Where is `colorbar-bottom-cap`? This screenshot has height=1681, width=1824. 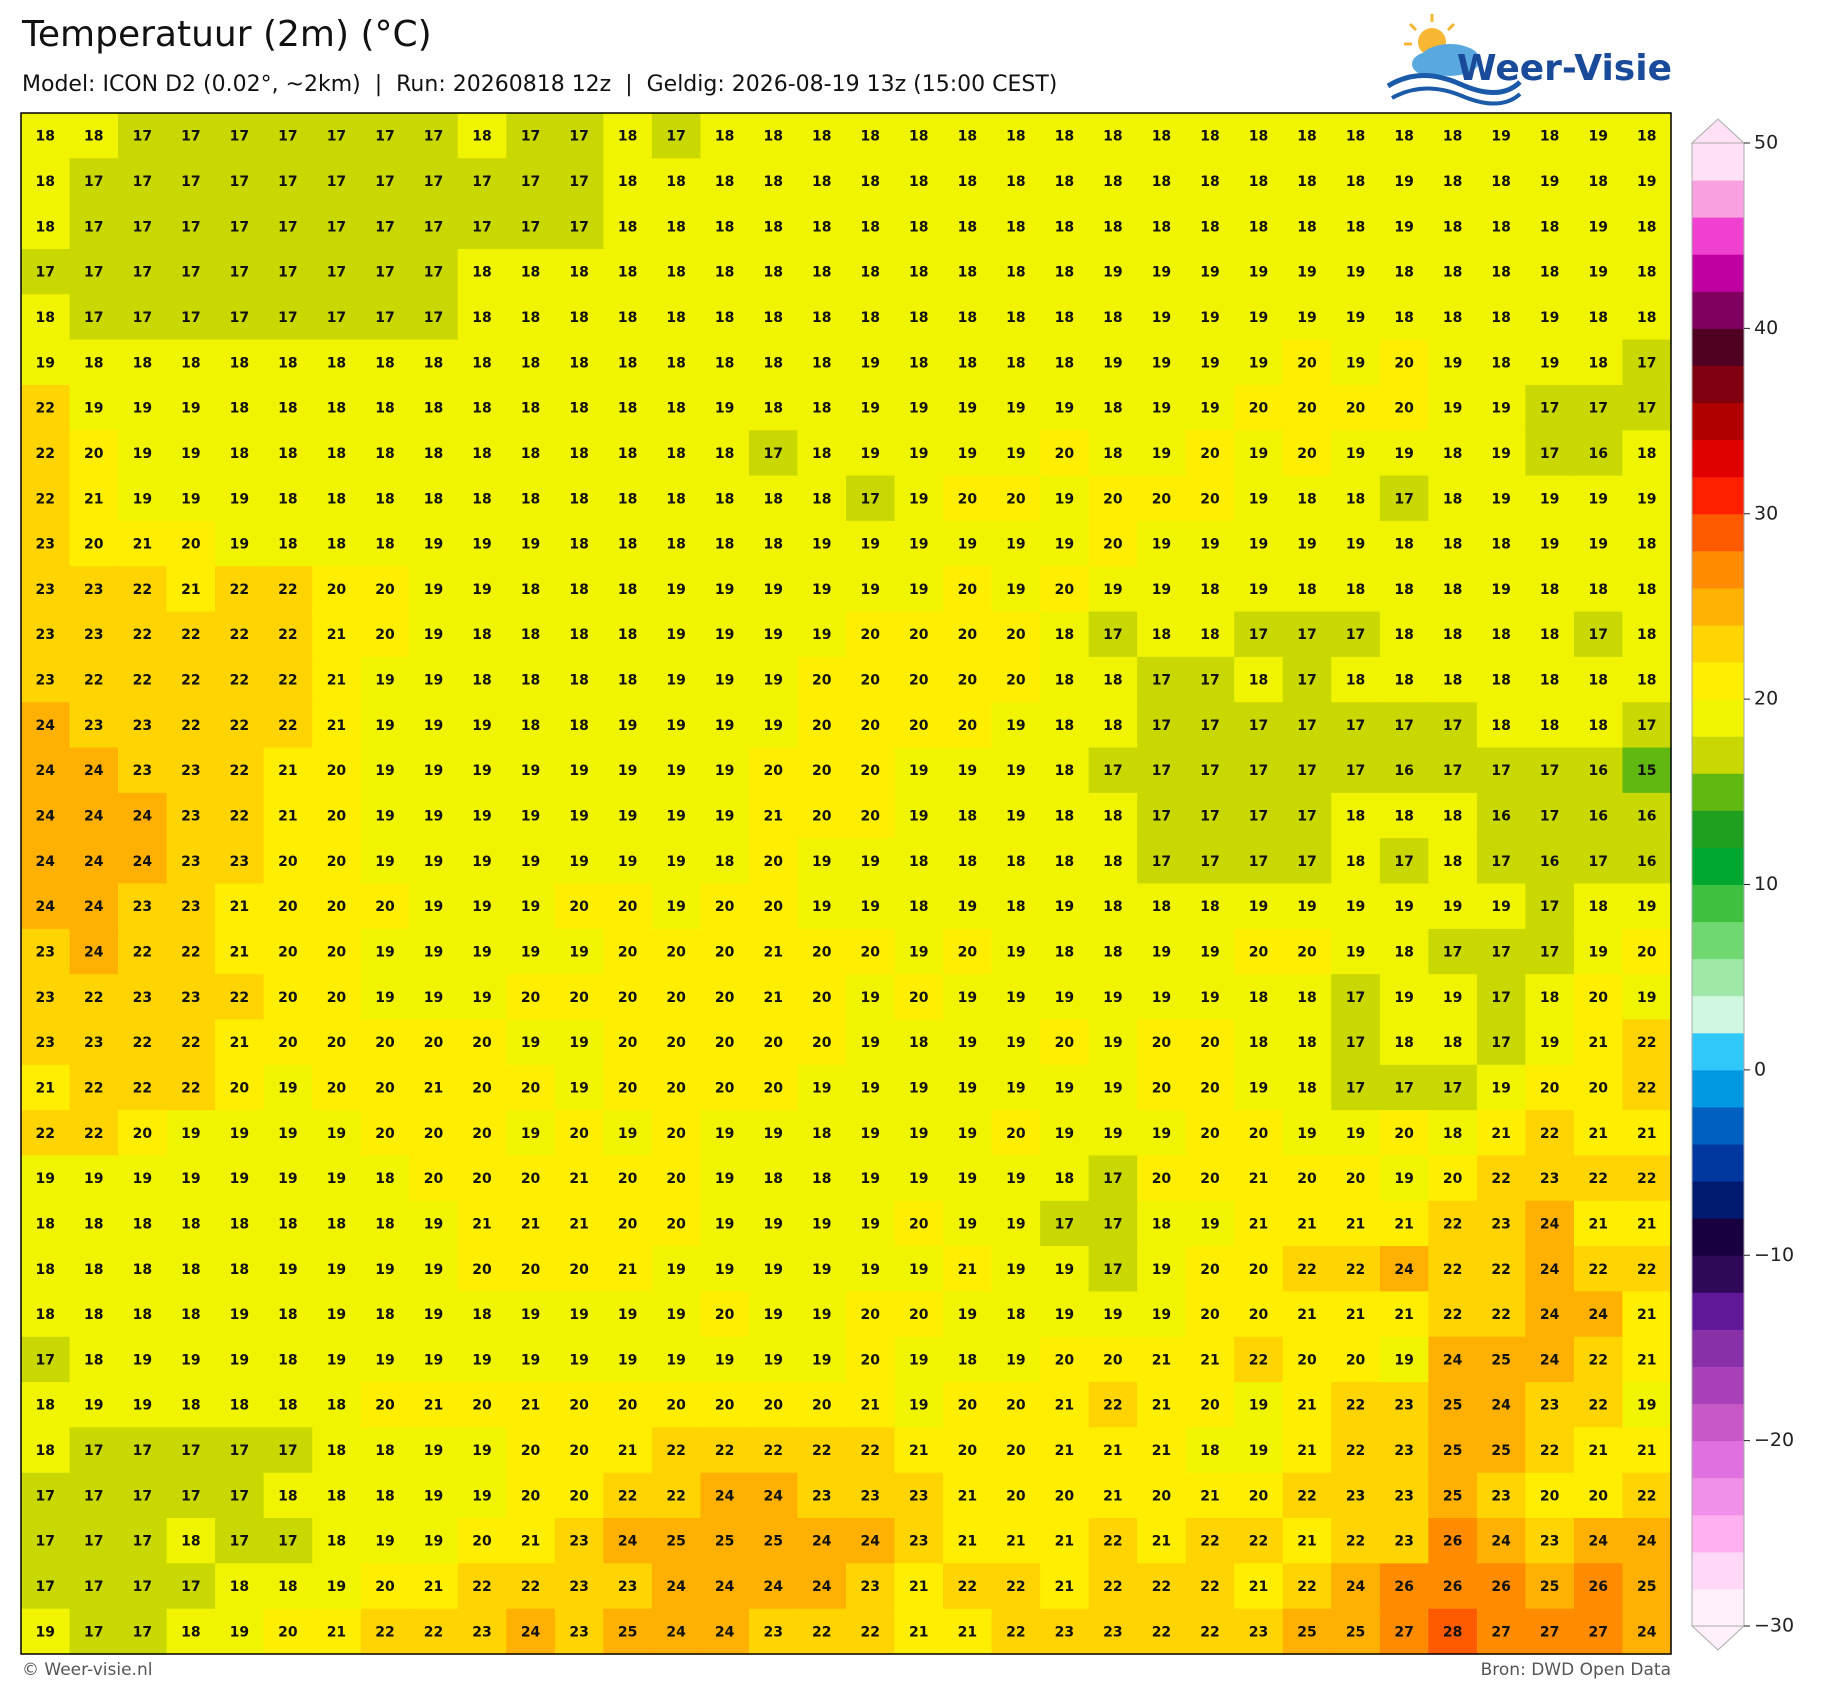 colorbar-bottom-cap is located at coordinates (1718, 1638).